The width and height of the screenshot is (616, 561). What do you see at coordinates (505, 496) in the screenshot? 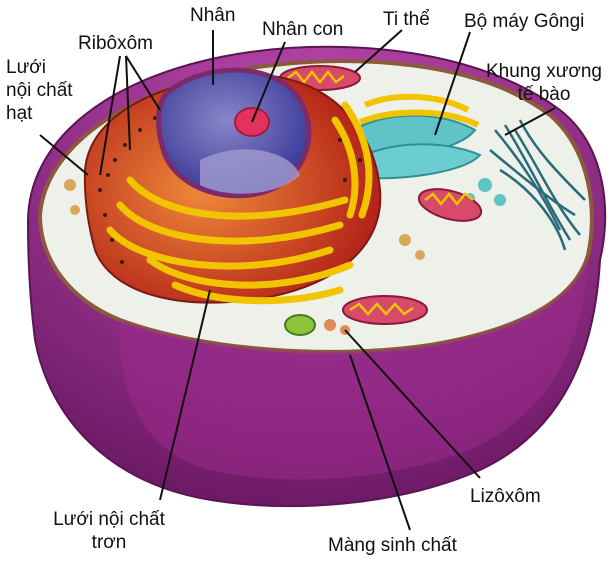
I see `label-lizoxom: Lizôxôm` at bounding box center [505, 496].